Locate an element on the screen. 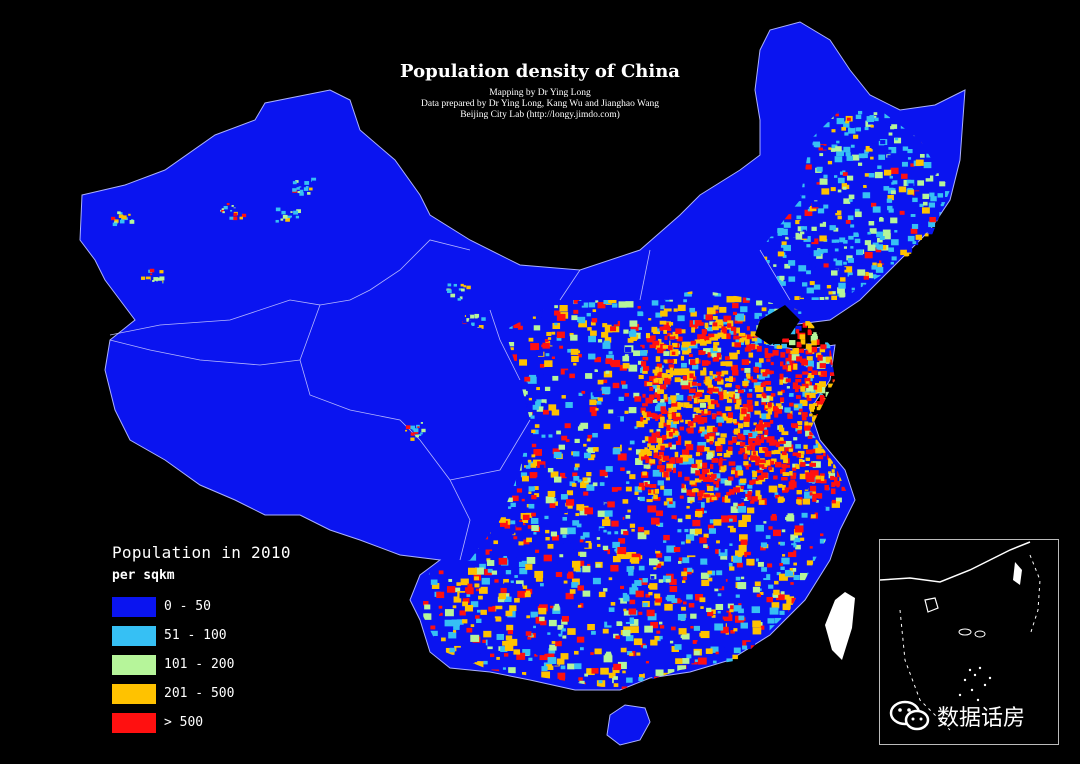  bohai-sea is located at coordinates (777, 325).